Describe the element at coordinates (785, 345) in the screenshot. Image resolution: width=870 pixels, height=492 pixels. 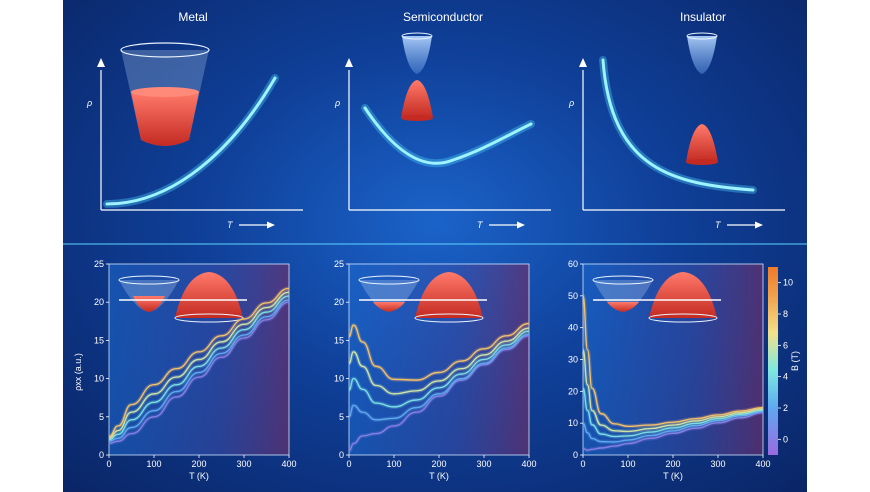
I see `colorbar-tick-label: 6` at that location.